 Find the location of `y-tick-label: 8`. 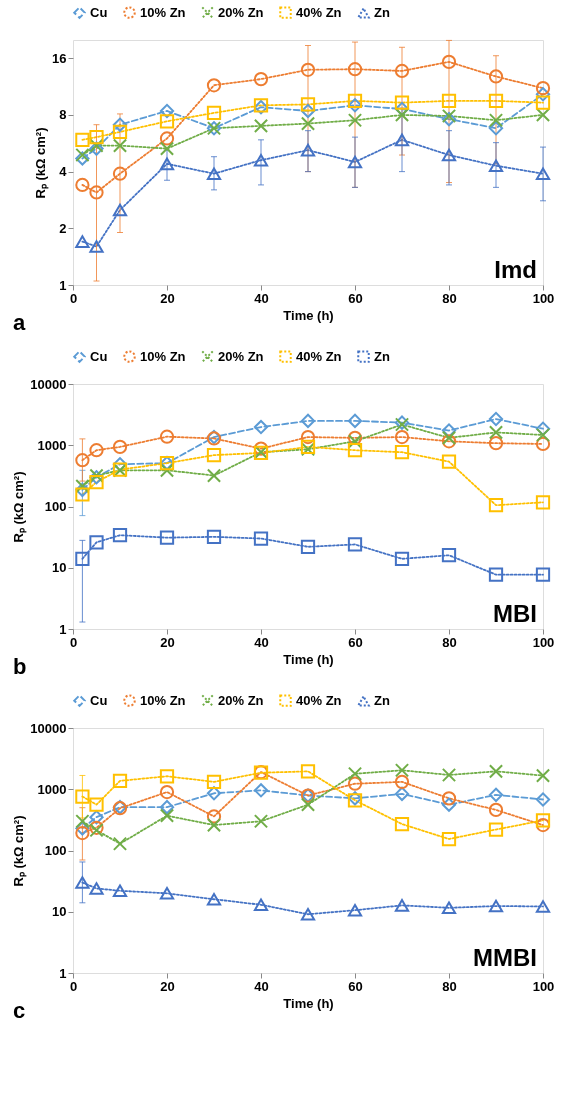

y-tick-label: 8 is located at coordinates (63, 115).